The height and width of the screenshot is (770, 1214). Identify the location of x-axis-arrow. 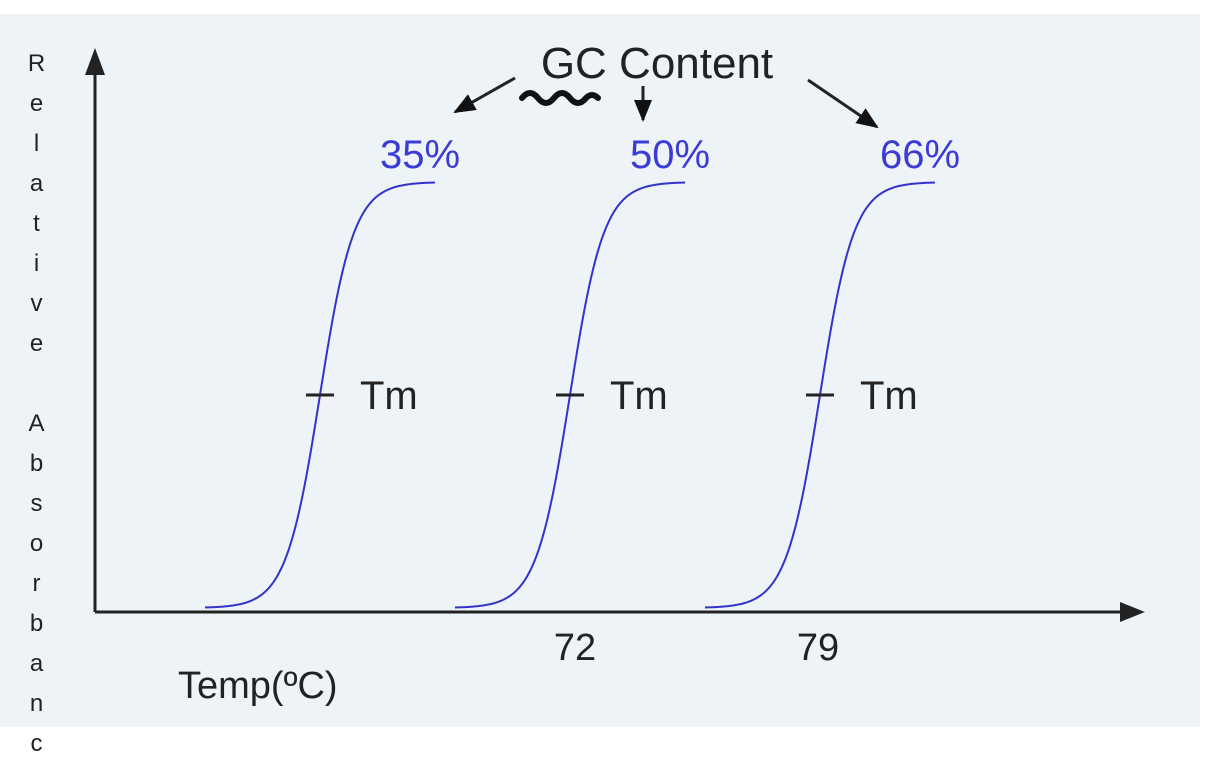
(1132, 612).